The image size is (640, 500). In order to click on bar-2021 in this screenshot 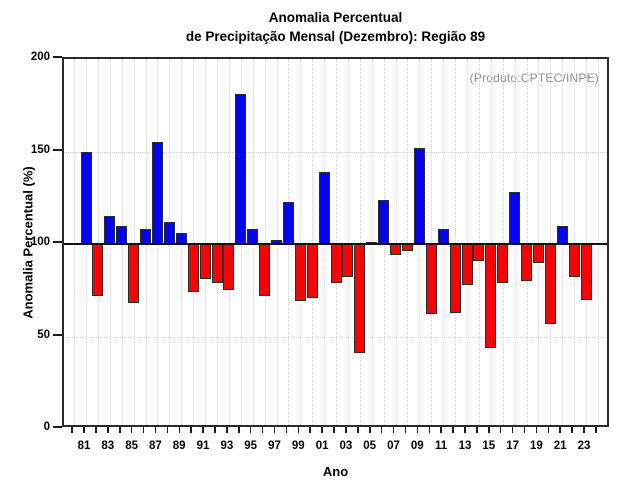, I will do `click(562, 234)`.